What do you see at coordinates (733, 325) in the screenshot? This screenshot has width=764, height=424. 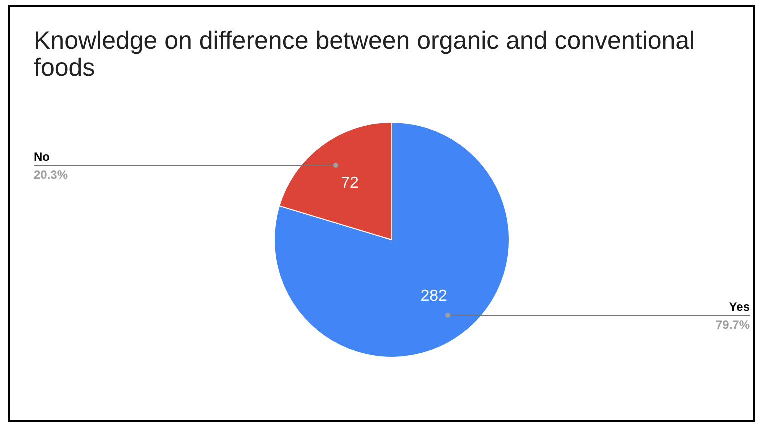 I see `text: 79.7%` at bounding box center [733, 325].